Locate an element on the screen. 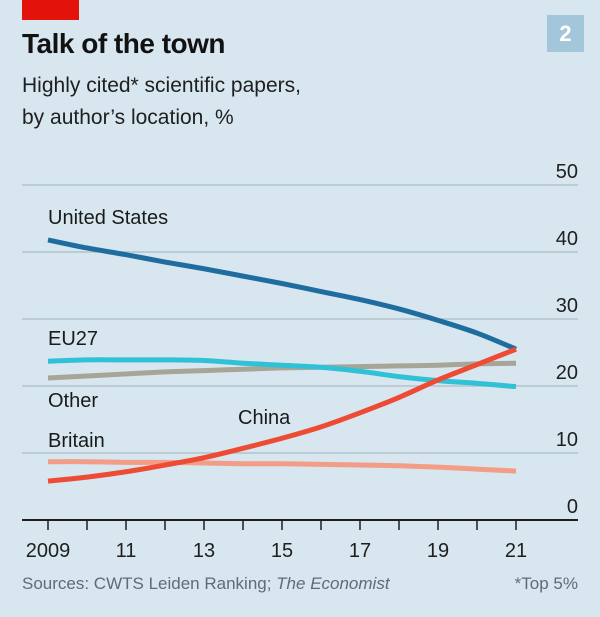 This screenshot has height=617, width=600. y-tick-label: 40 is located at coordinates (567, 239).